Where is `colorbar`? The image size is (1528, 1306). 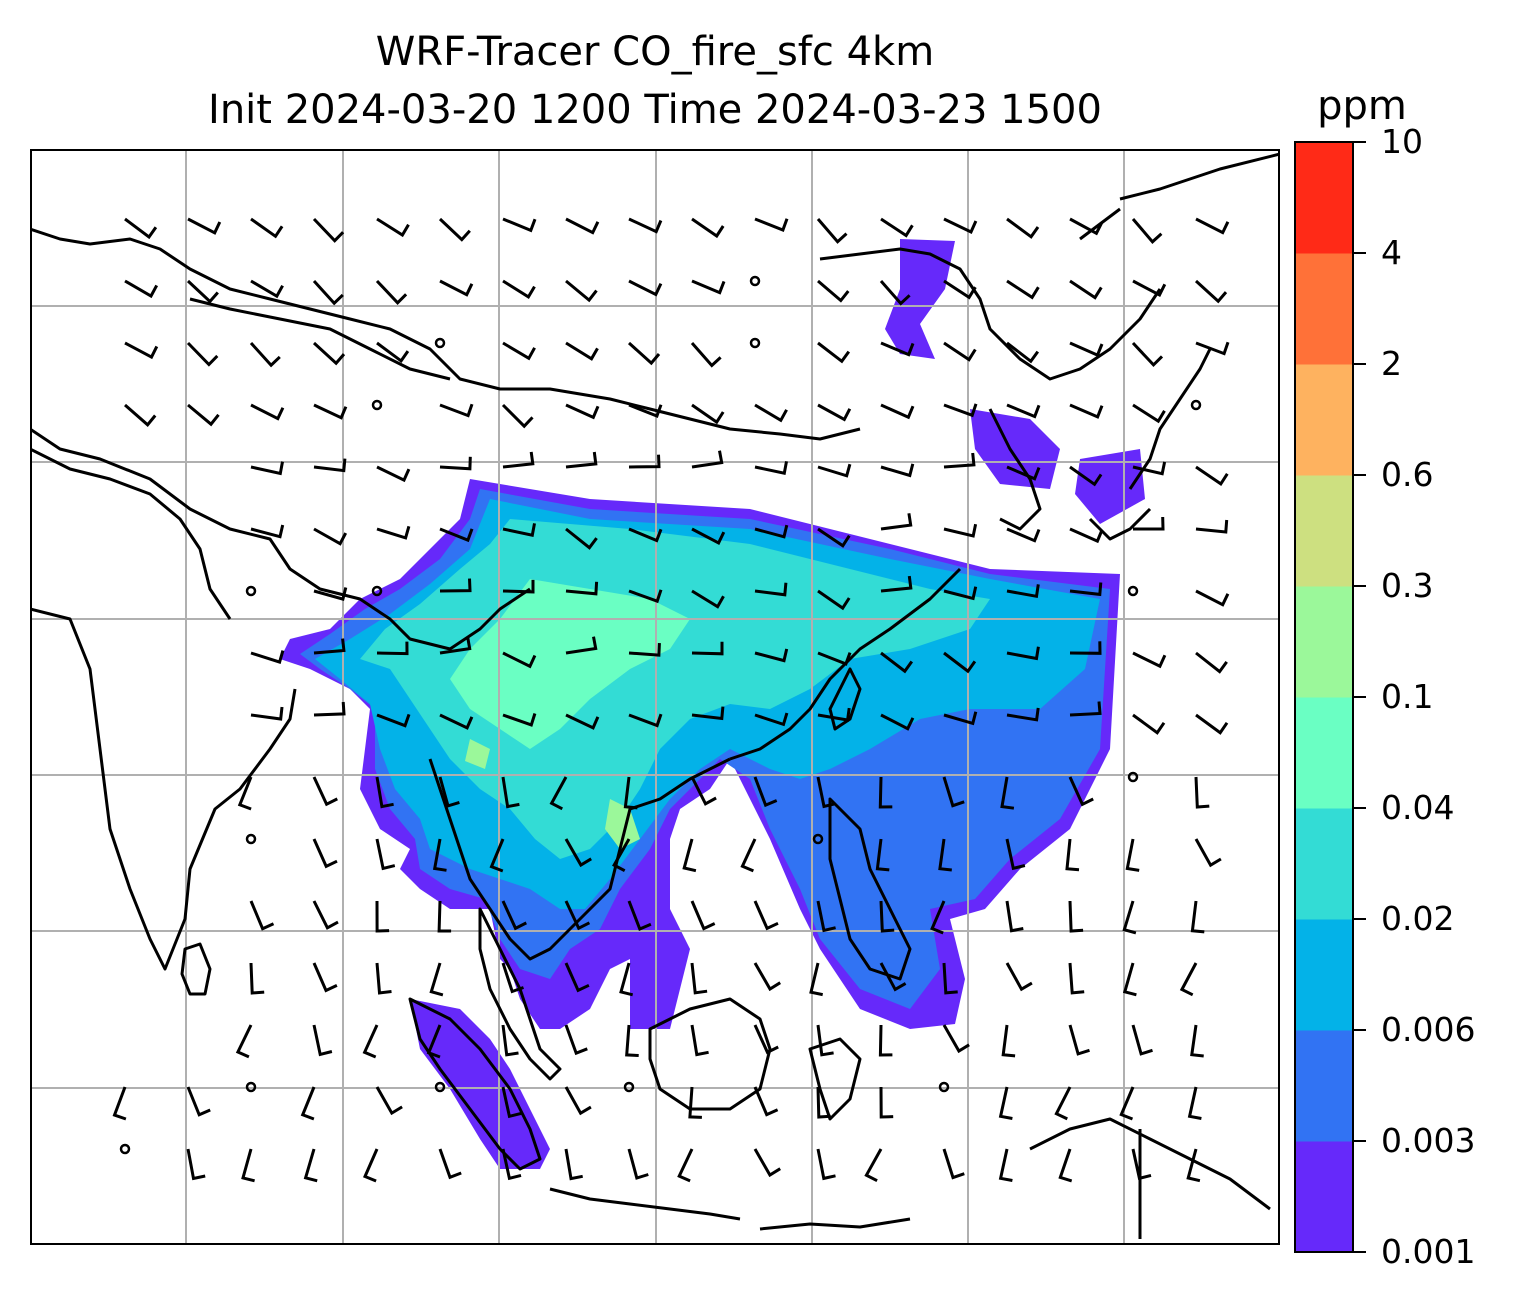
colorbar is located at coordinates (1324, 697).